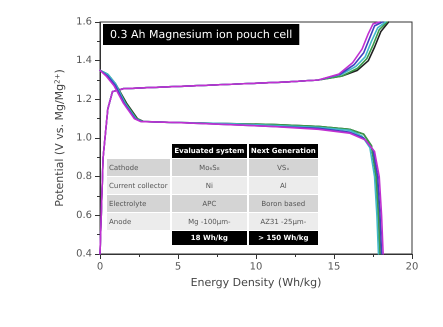 The image size is (443, 327). I want to click on x-tick-label: 20, so click(412, 267).